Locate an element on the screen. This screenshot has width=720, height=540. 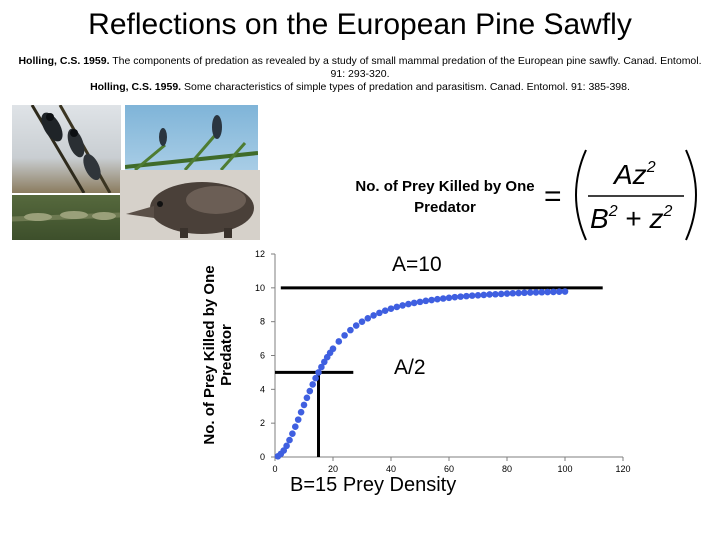
x-tick-label: 20 is located at coordinates (333, 469).